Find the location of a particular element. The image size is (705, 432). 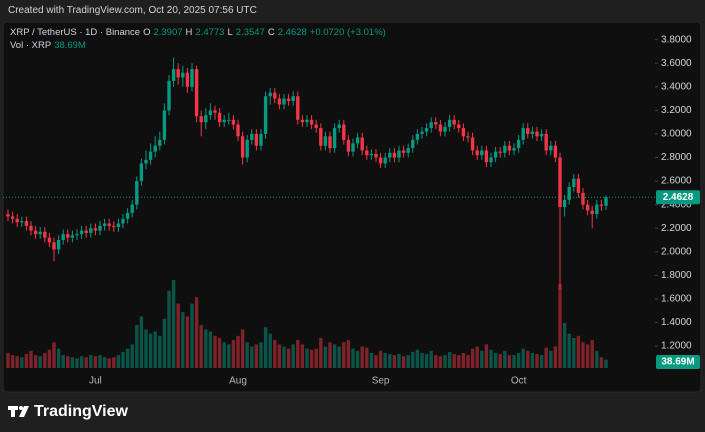

ohlc-value: 2.3907 is located at coordinates (168, 32).